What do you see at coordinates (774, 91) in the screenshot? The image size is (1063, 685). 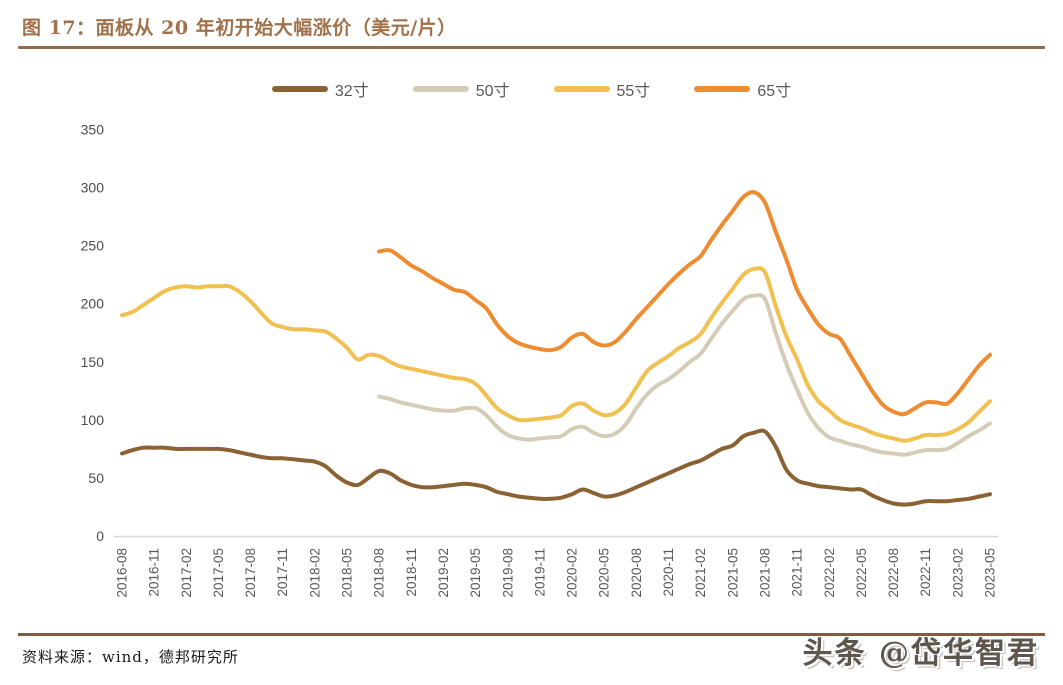 I see `legend-label: 65寸` at bounding box center [774, 91].